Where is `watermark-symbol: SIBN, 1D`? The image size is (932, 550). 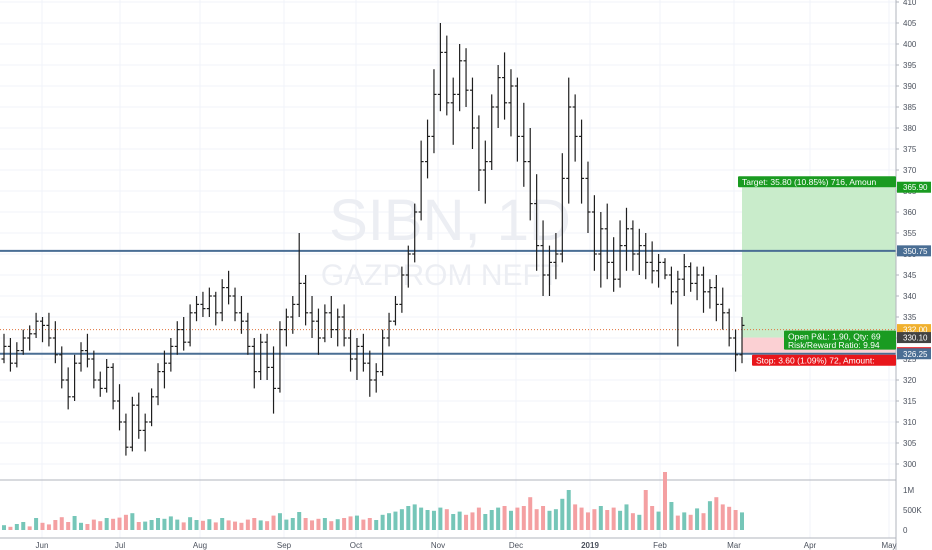
watermark-symbol: SIBN, 1D is located at coordinates (450, 220).